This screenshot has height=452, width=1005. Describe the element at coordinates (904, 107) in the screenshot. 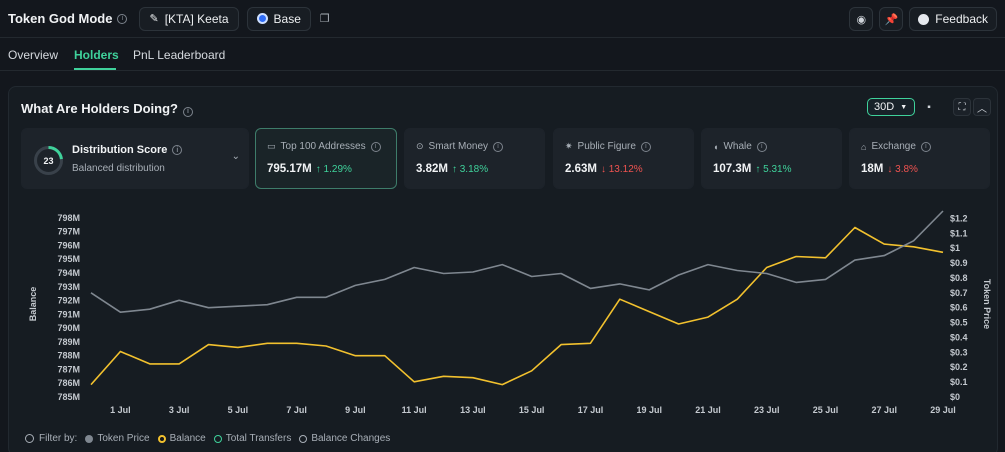

I see `chevron-down-icon: ▼` at that location.